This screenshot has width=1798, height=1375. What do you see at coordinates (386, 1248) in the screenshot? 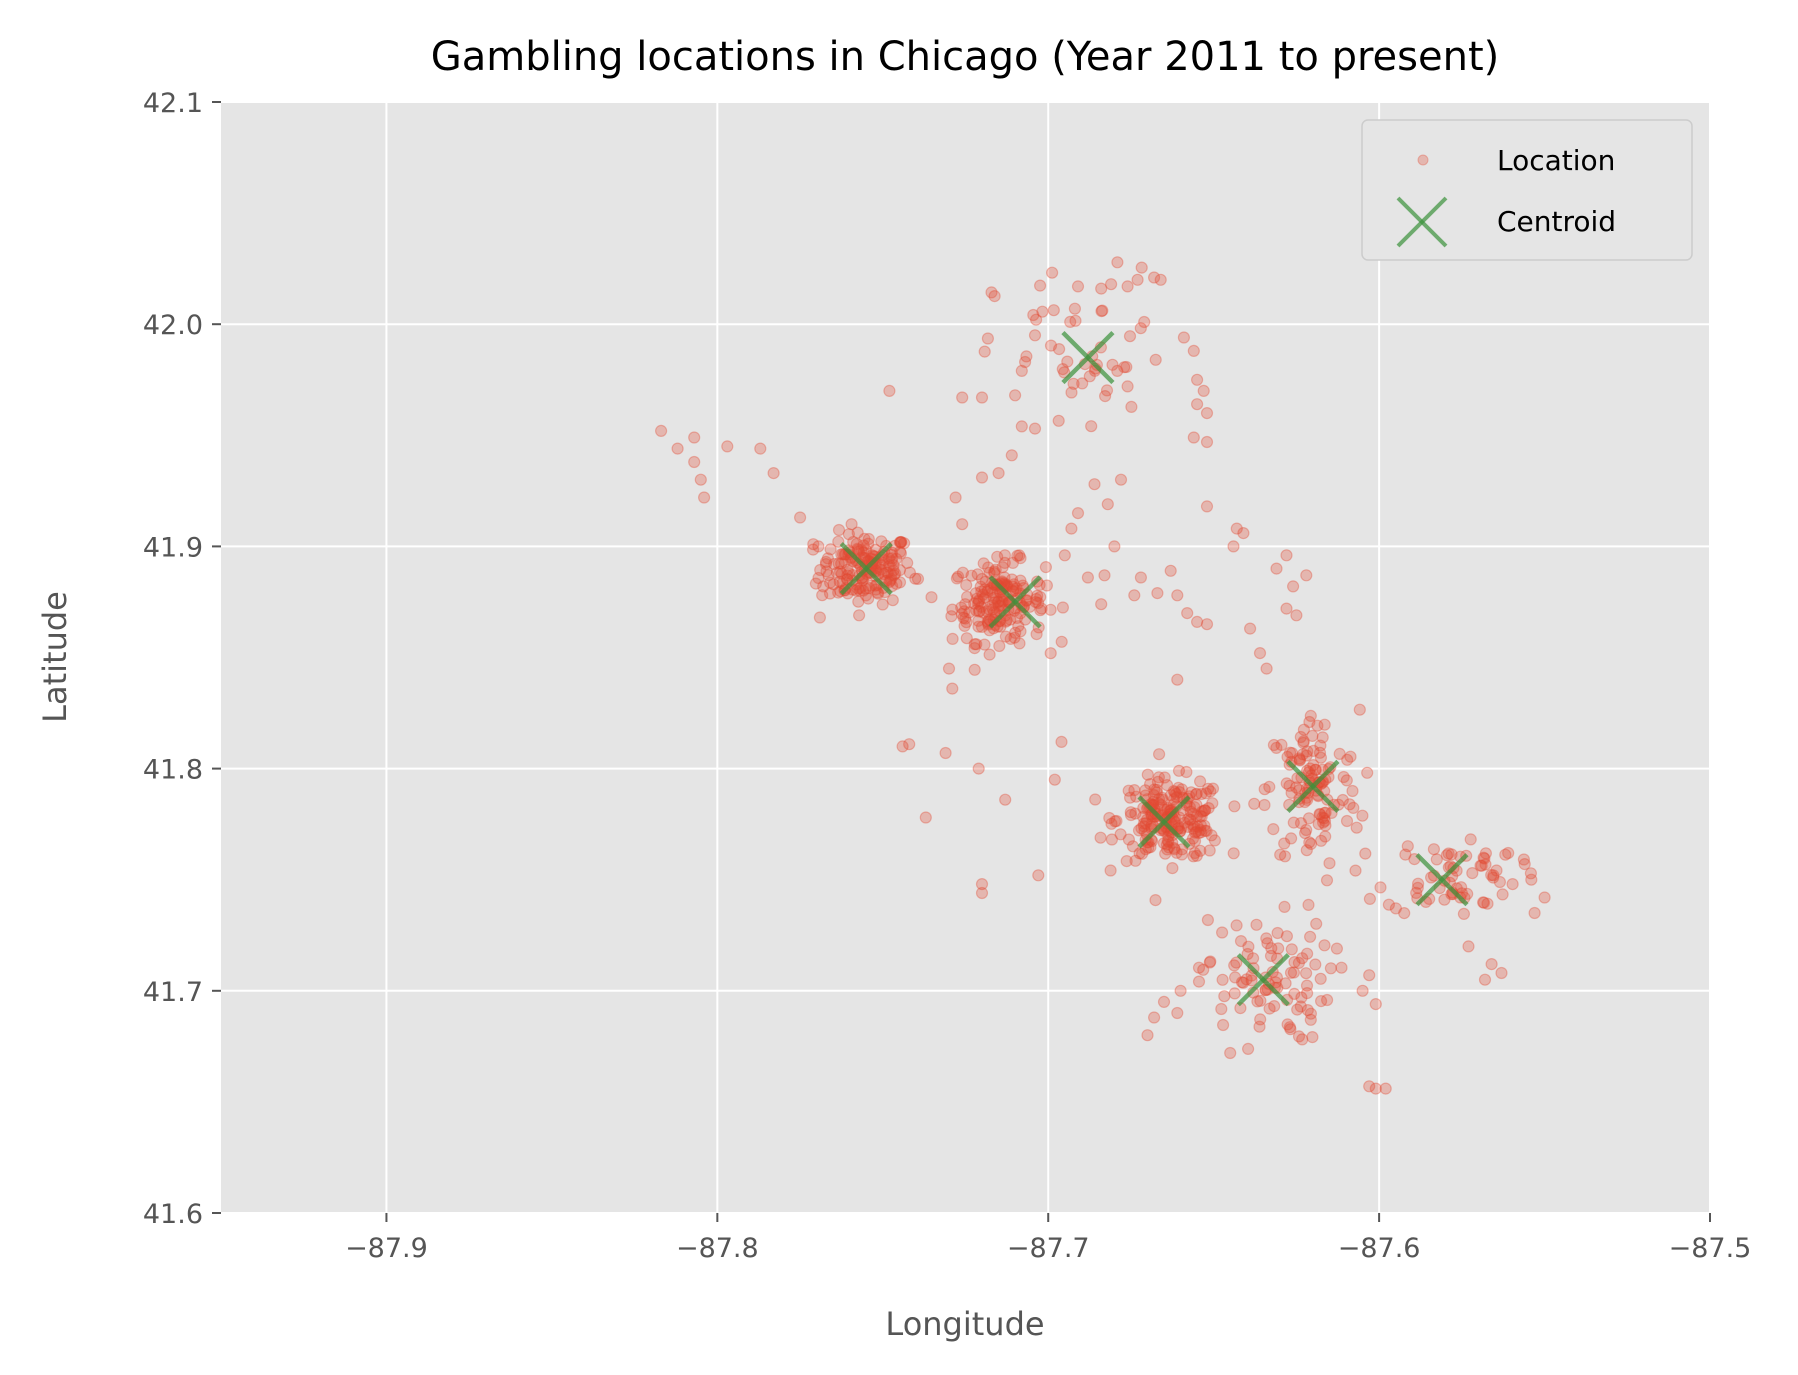
I see `x-tick-label: −87.9` at bounding box center [386, 1248].